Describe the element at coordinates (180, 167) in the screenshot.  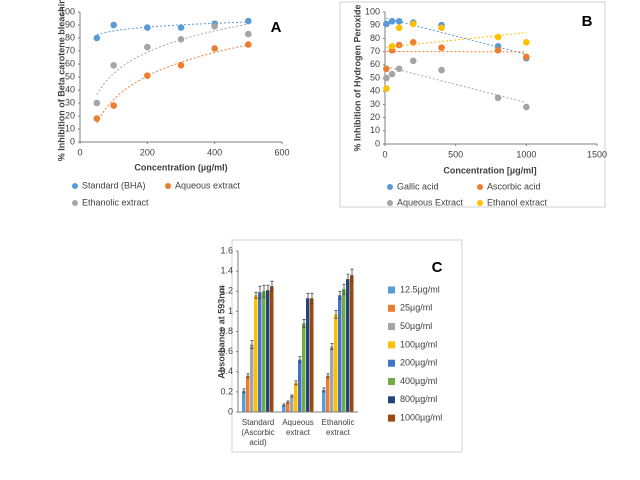
I see `x-axis-label: Concentration (µg/ml)` at that location.